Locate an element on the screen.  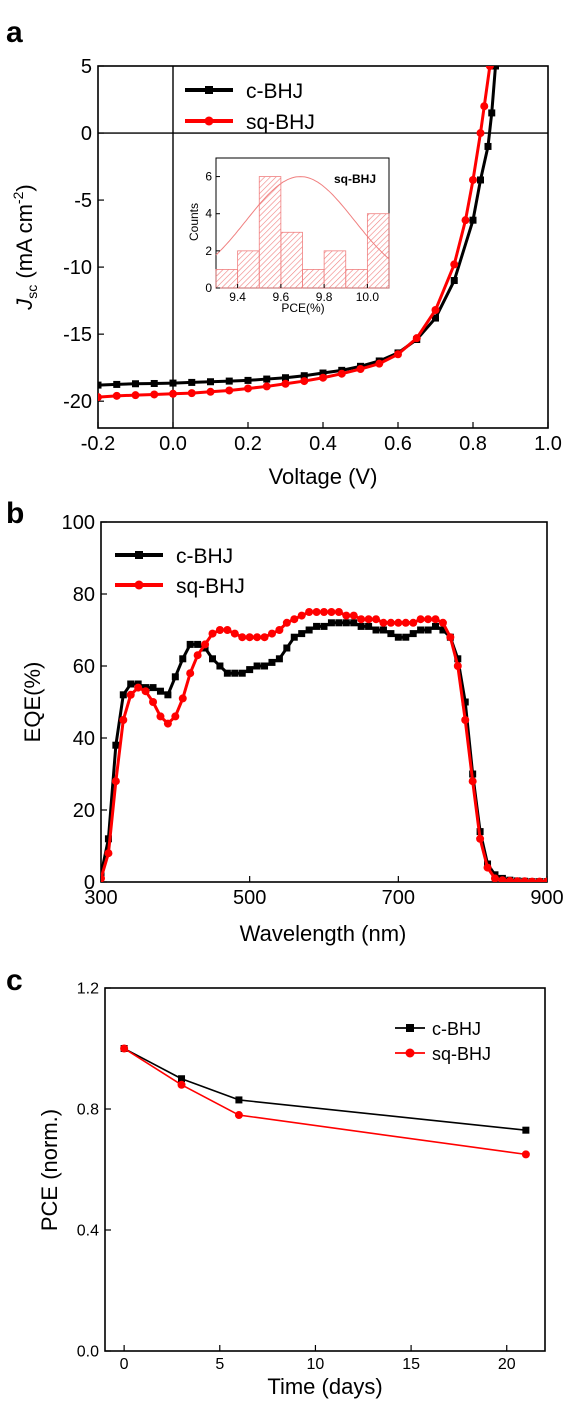
x-tick-label: 15 is located at coordinates (411, 1364).